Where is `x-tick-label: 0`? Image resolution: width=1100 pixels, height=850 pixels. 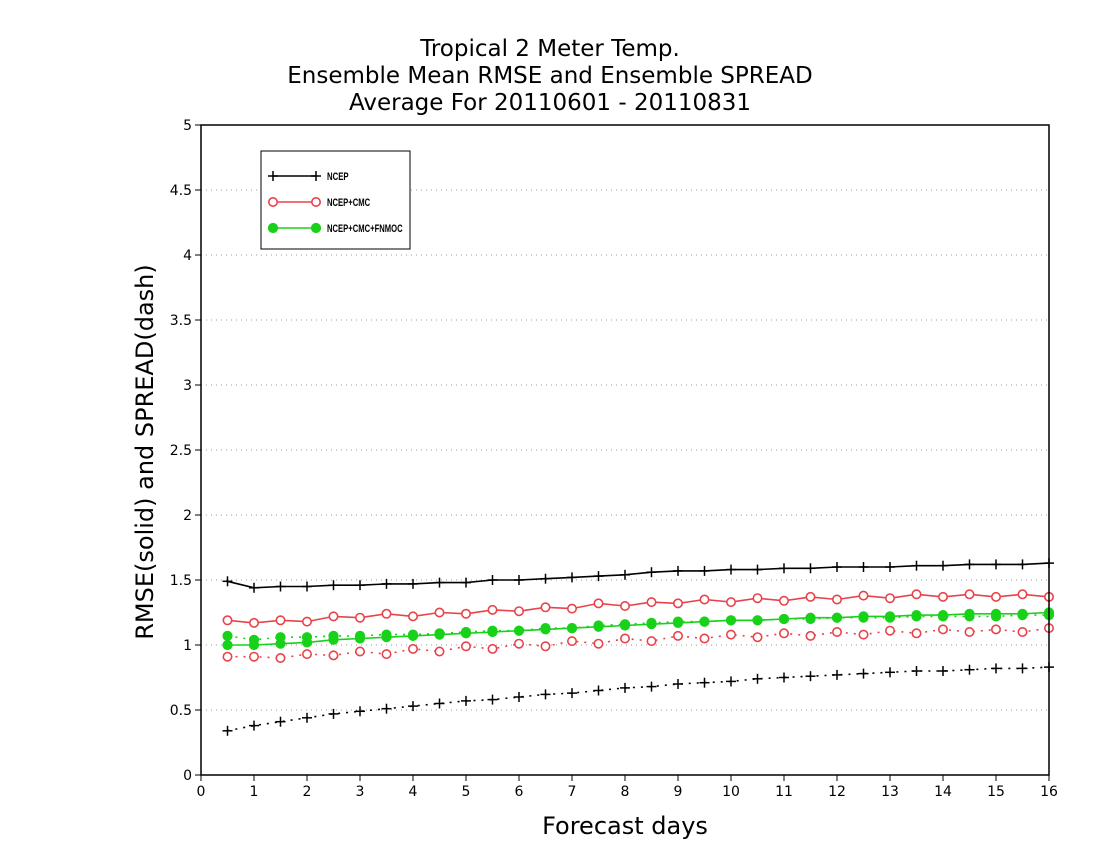 x-tick-label: 0 is located at coordinates (201, 792).